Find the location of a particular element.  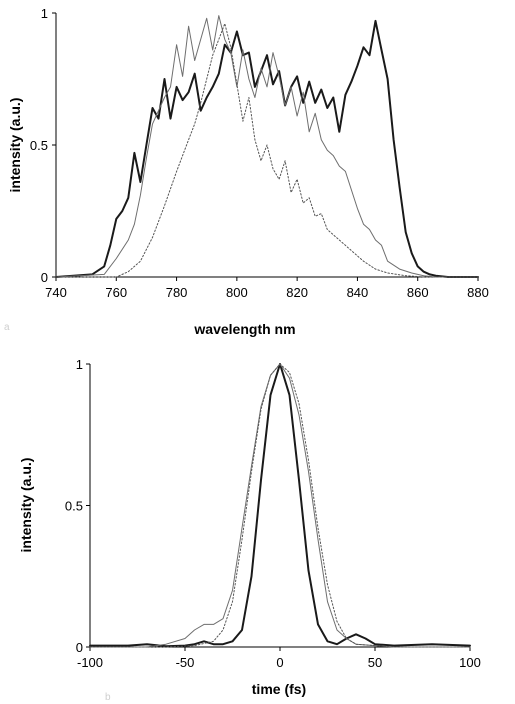

chart-2-y-tick-label: 0 is located at coordinates (79, 647).